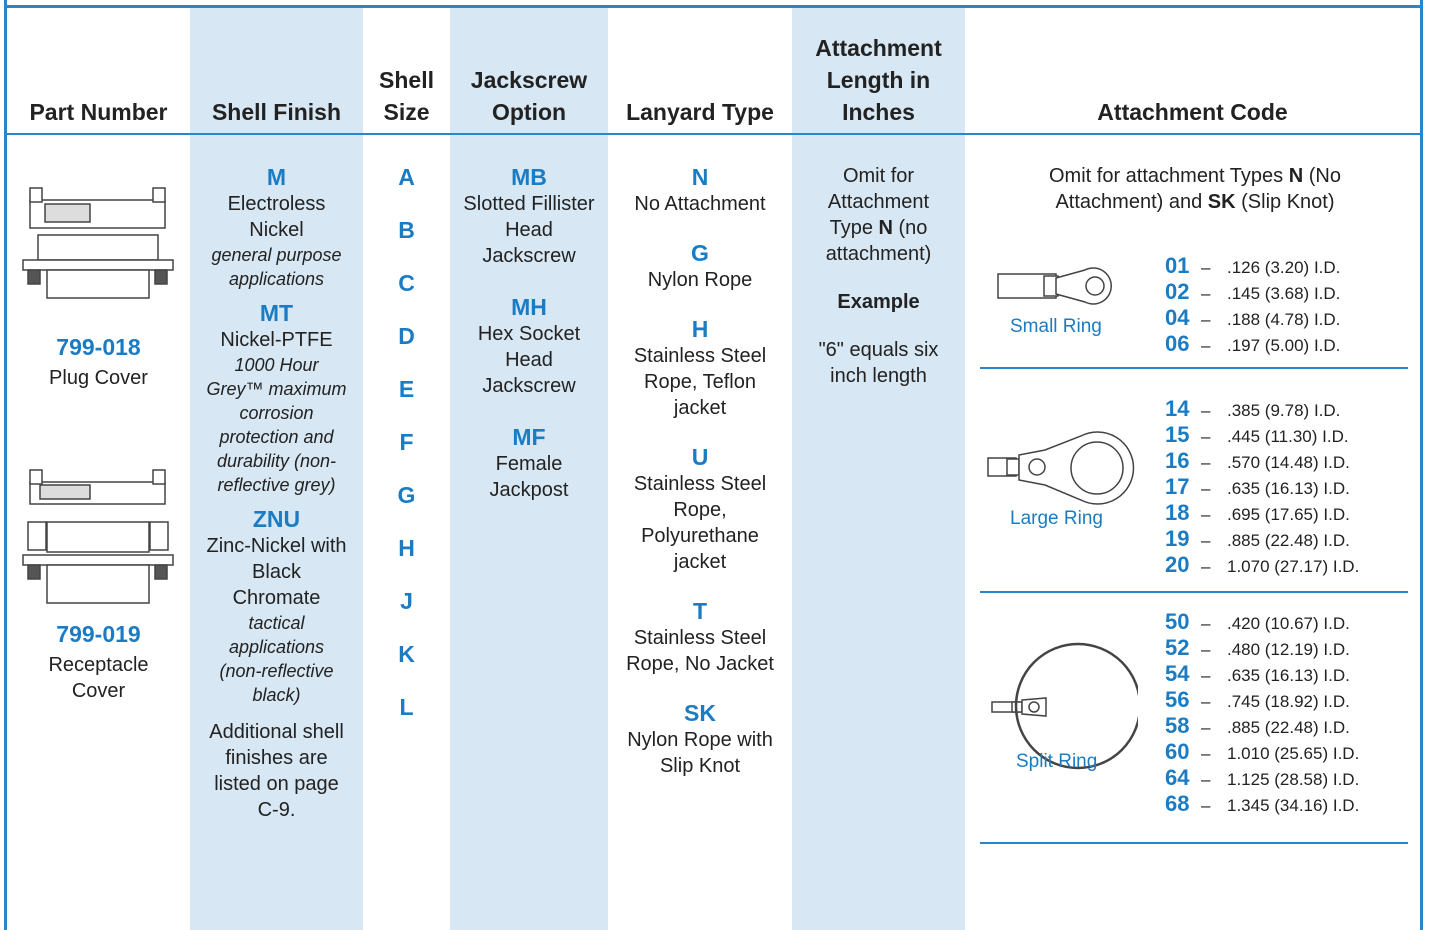 This screenshot has width=1429, height=930. I want to click on code-row: 60–1.010 (25.65) I.D., so click(1262, 753).